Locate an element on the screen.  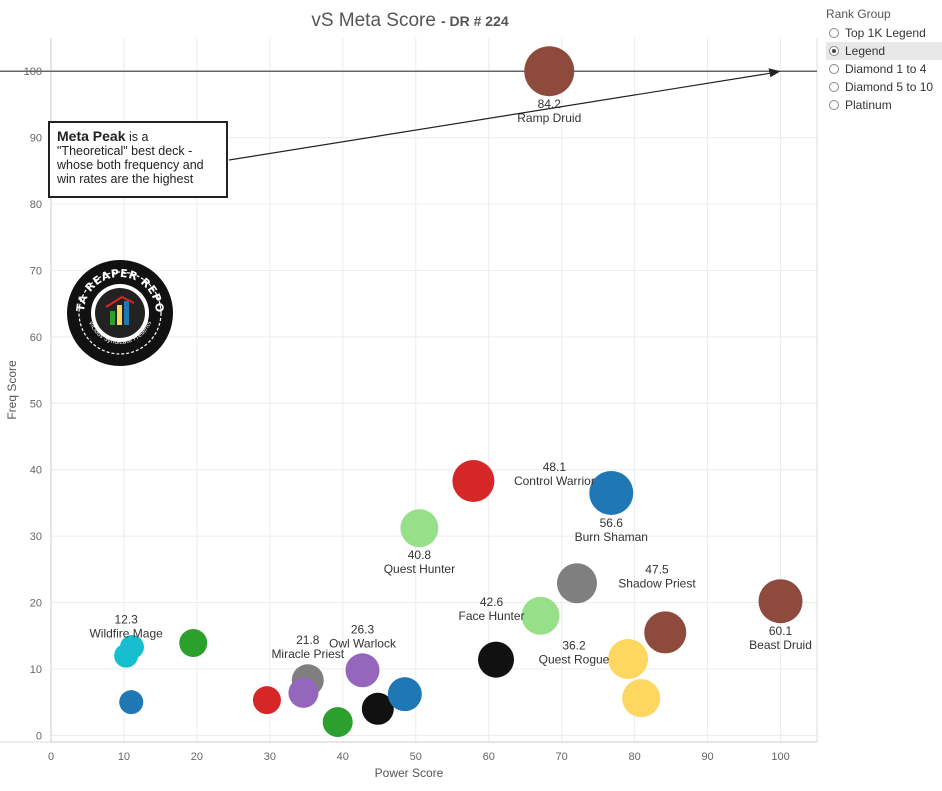
legend-title: Rank Group is located at coordinates (858, 14).